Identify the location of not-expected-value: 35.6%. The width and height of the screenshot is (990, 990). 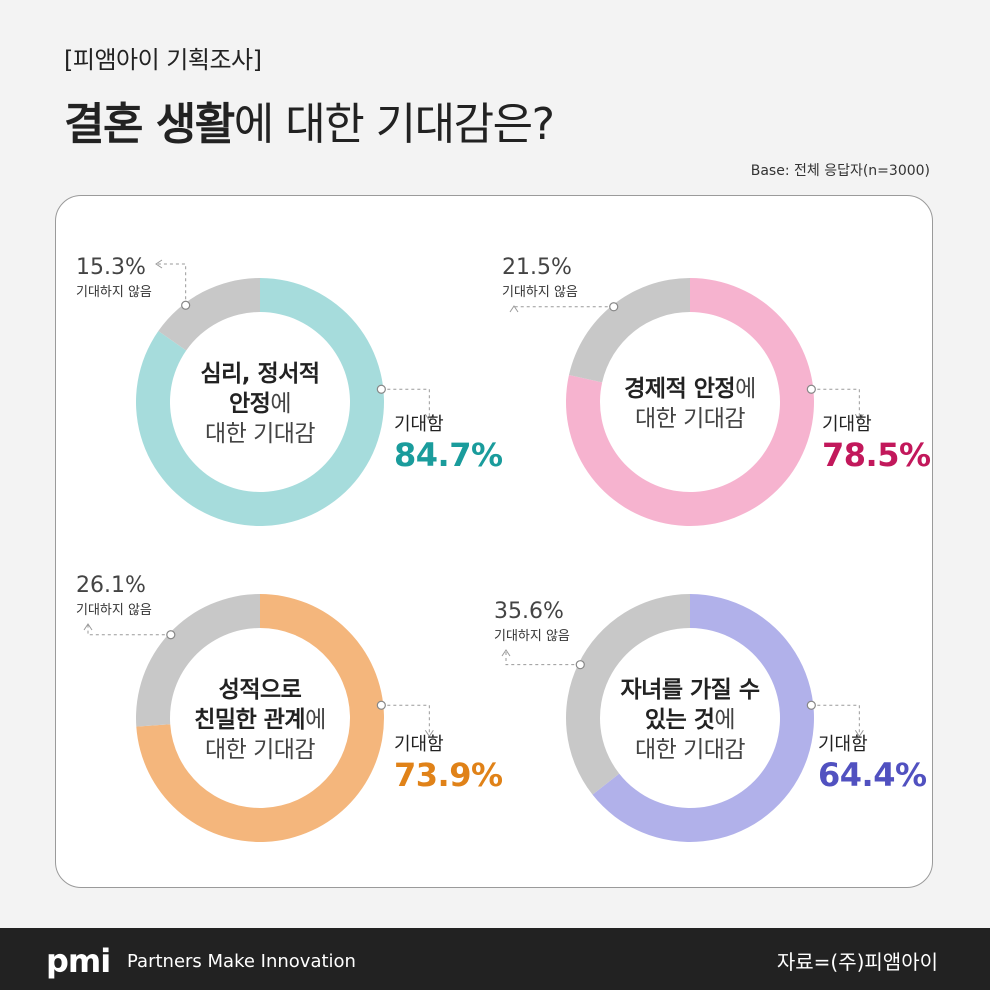
(529, 611).